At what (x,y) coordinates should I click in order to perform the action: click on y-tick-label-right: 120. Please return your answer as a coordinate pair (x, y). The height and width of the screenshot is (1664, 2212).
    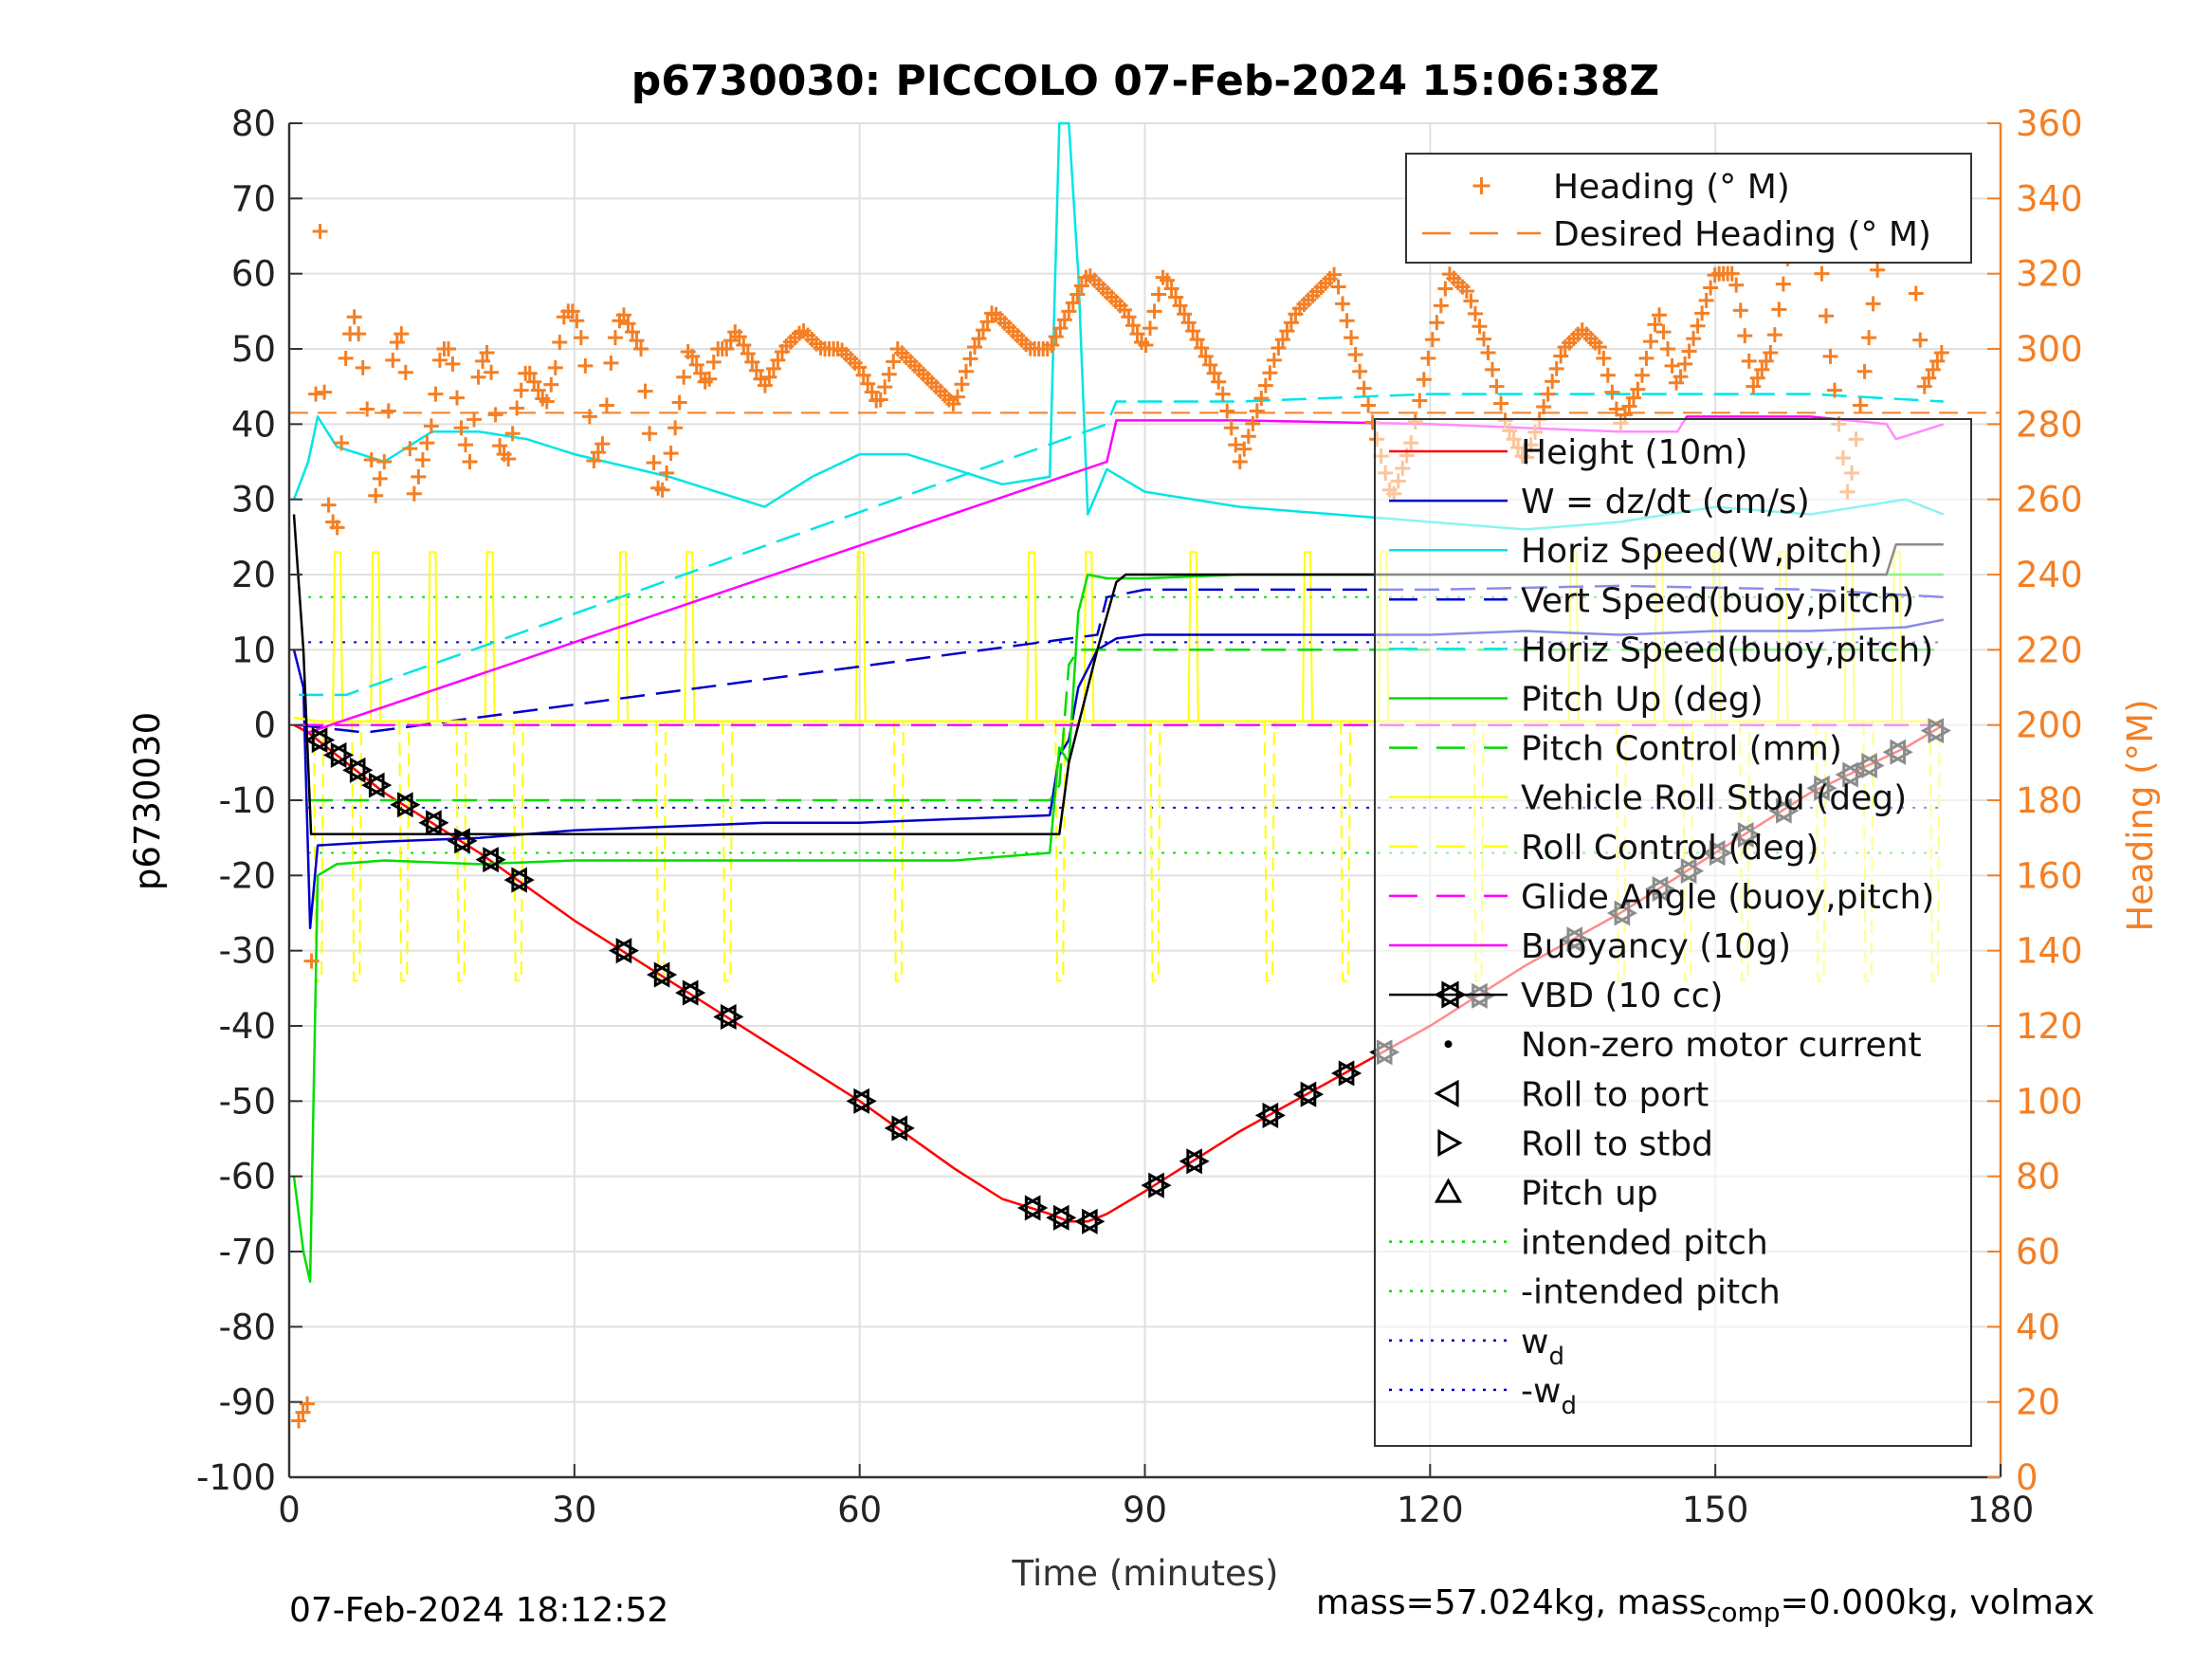
    Looking at the image, I should click on (2049, 1026).